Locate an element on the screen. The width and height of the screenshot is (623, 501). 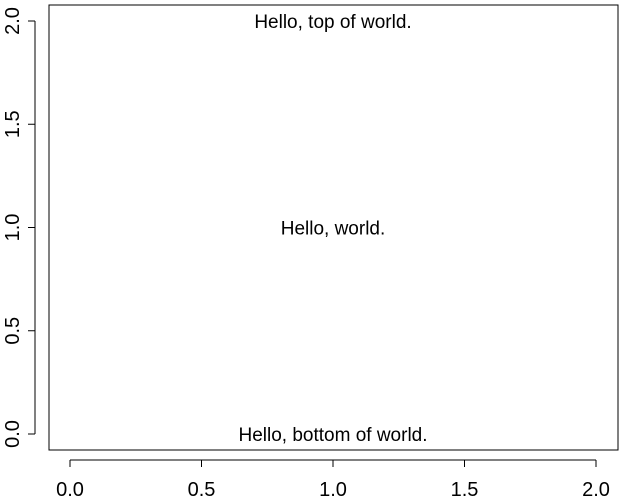
annotation-text: Hello, bottom of world. is located at coordinates (332, 435).